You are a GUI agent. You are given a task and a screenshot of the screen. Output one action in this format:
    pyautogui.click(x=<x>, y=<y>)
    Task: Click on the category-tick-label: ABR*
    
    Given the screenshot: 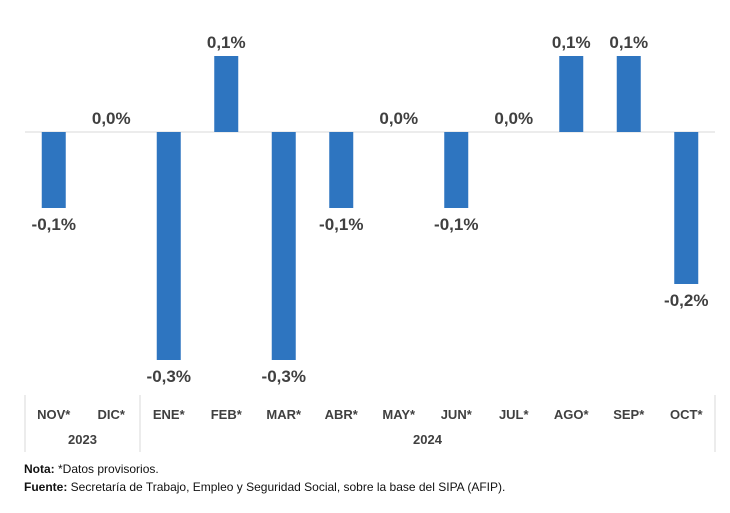 What is the action you would take?
    pyautogui.click(x=342, y=414)
    